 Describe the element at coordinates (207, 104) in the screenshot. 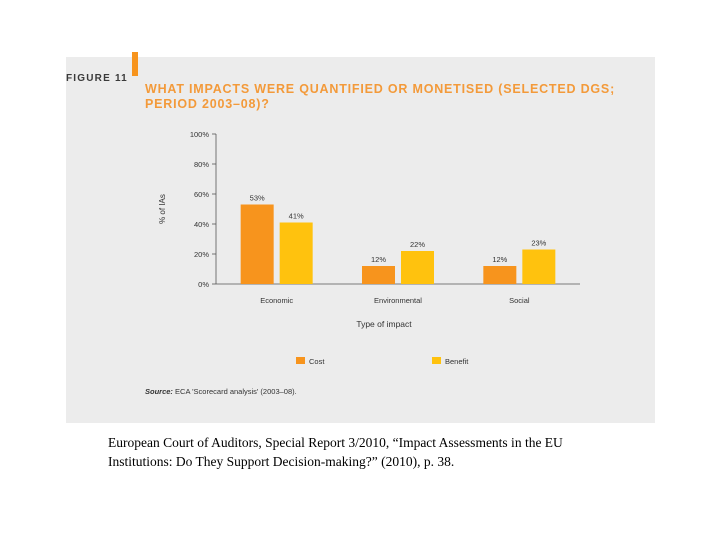

I see `chart-title-line2: PERIOD 2003–08)?` at that location.